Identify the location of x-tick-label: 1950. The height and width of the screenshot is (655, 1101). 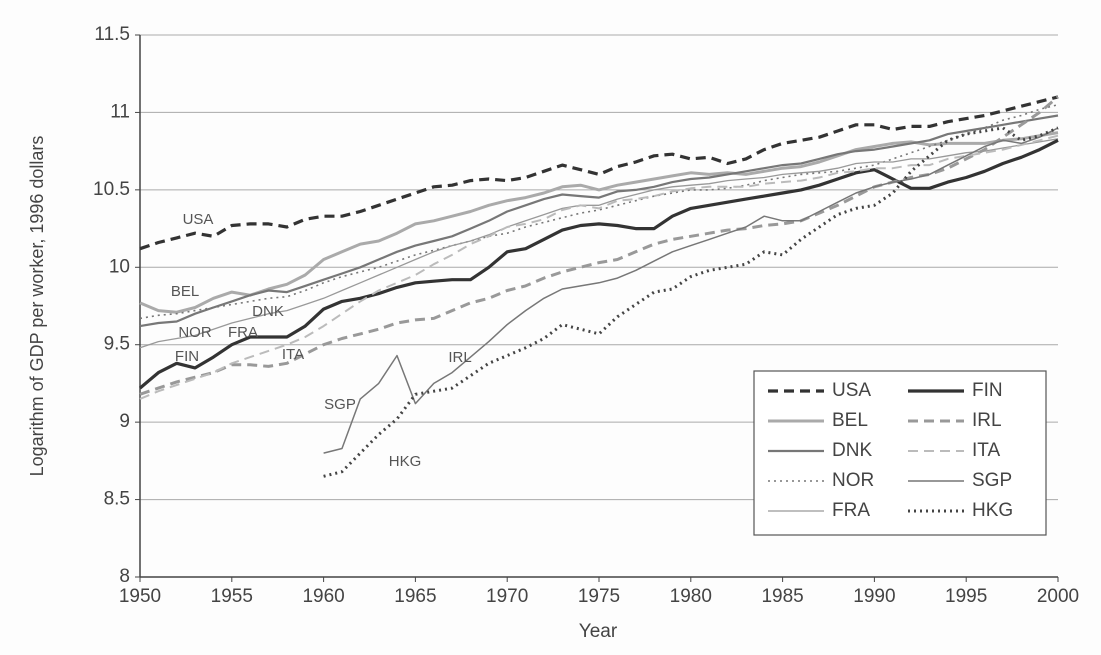
(140, 596).